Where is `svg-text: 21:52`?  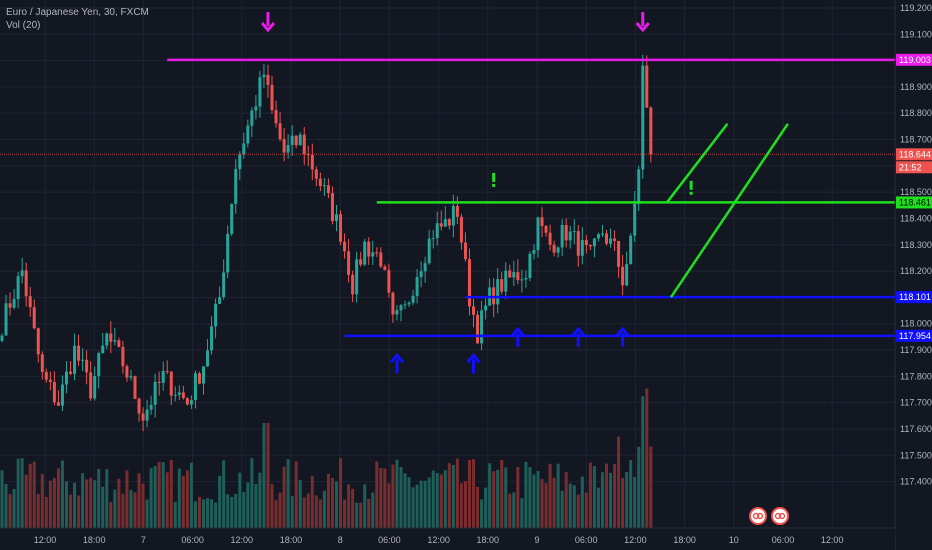 svg-text: 21:52 is located at coordinates (910, 167).